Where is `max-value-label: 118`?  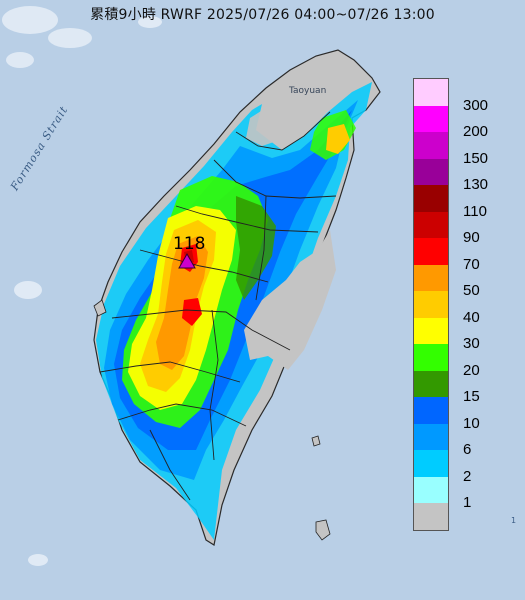
max-value-label: 118 is located at coordinates (189, 244).